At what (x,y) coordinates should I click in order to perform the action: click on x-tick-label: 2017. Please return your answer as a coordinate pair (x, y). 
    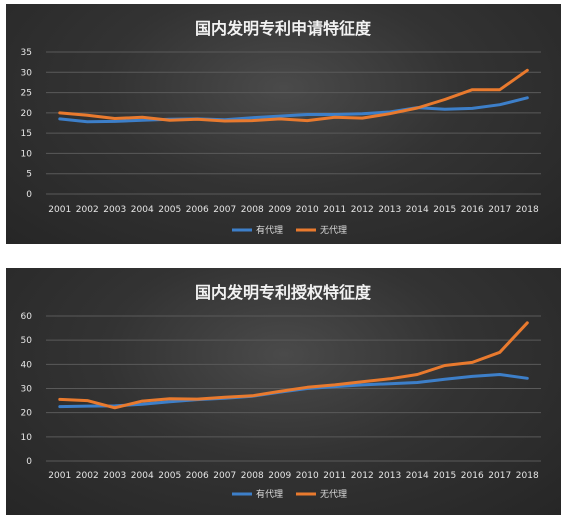
    Looking at the image, I should click on (499, 476).